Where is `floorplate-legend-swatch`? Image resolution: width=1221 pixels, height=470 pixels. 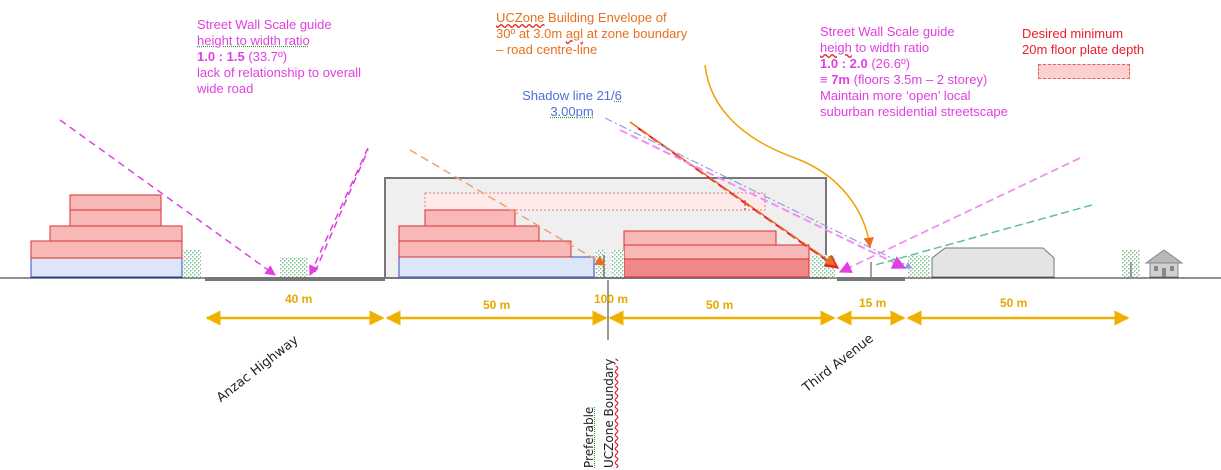
floorplate-legend-swatch is located at coordinates (1084, 71).